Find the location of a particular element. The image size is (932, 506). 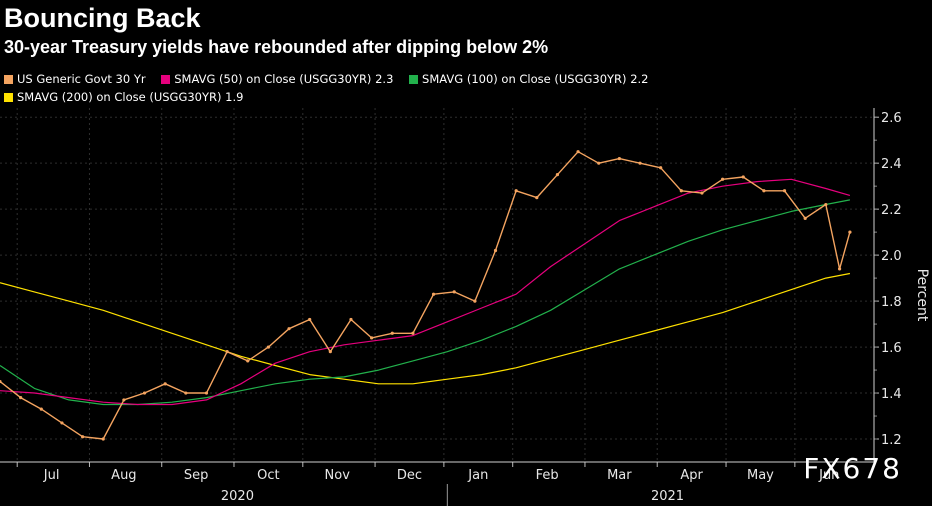

x-tick-label: Mar is located at coordinates (619, 475).